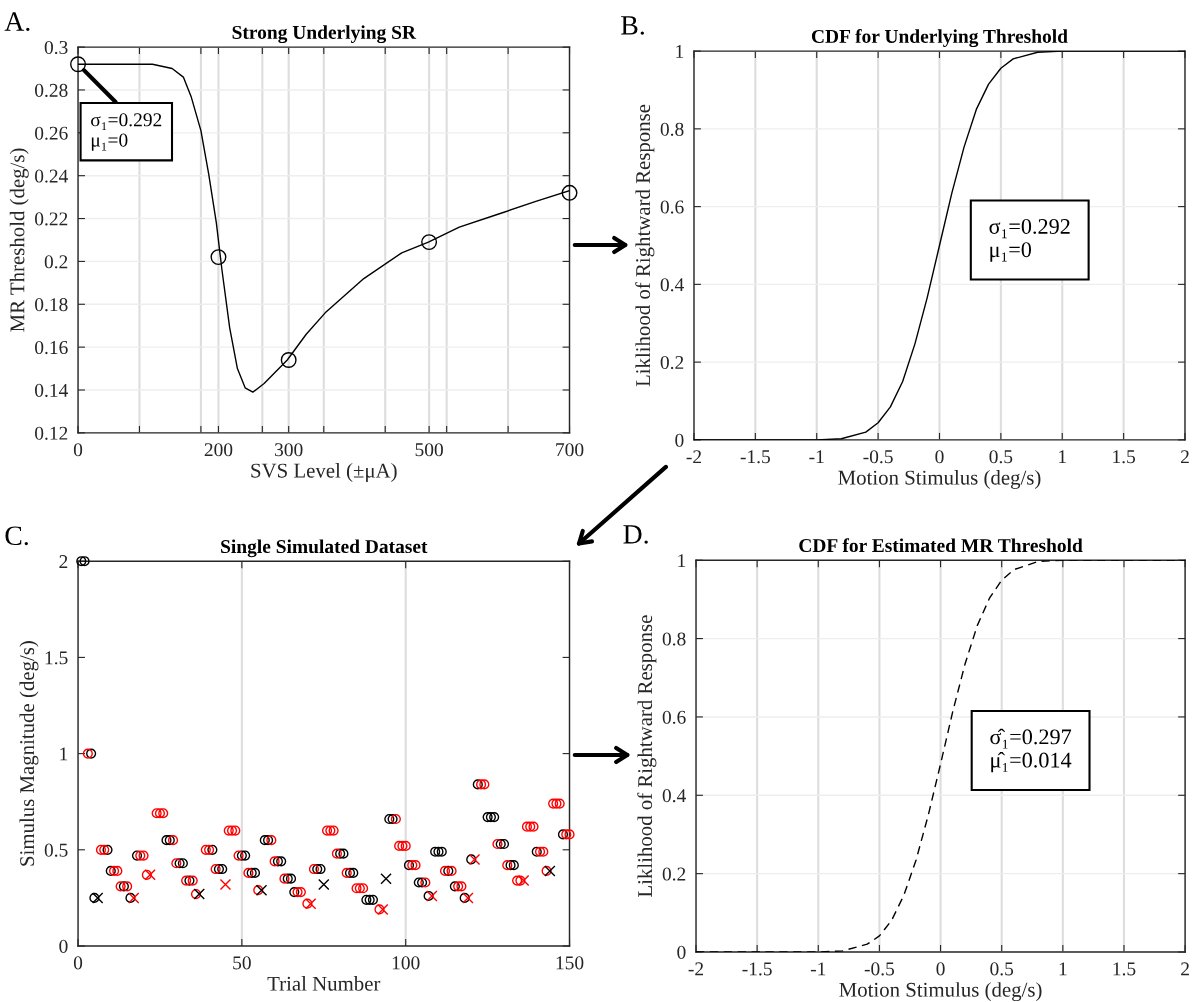  Describe the element at coordinates (29, 753) in the screenshot. I see `y-axis-title: Simulus Magnitude (deg/s)` at that location.